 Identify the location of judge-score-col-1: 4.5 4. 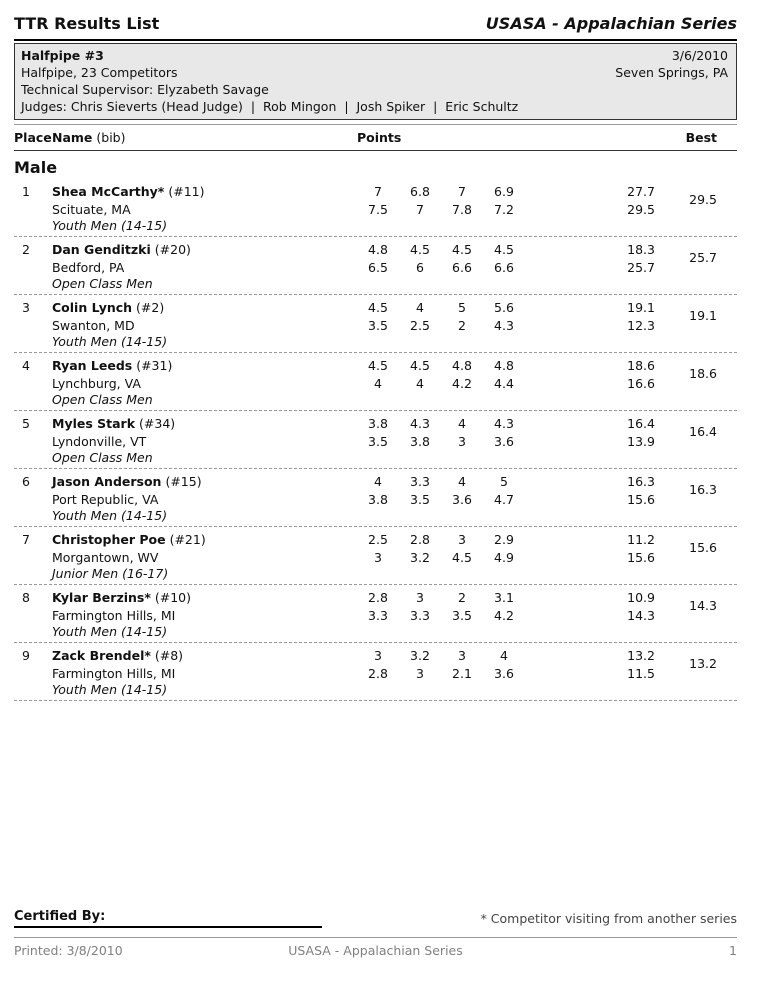
(378, 382).